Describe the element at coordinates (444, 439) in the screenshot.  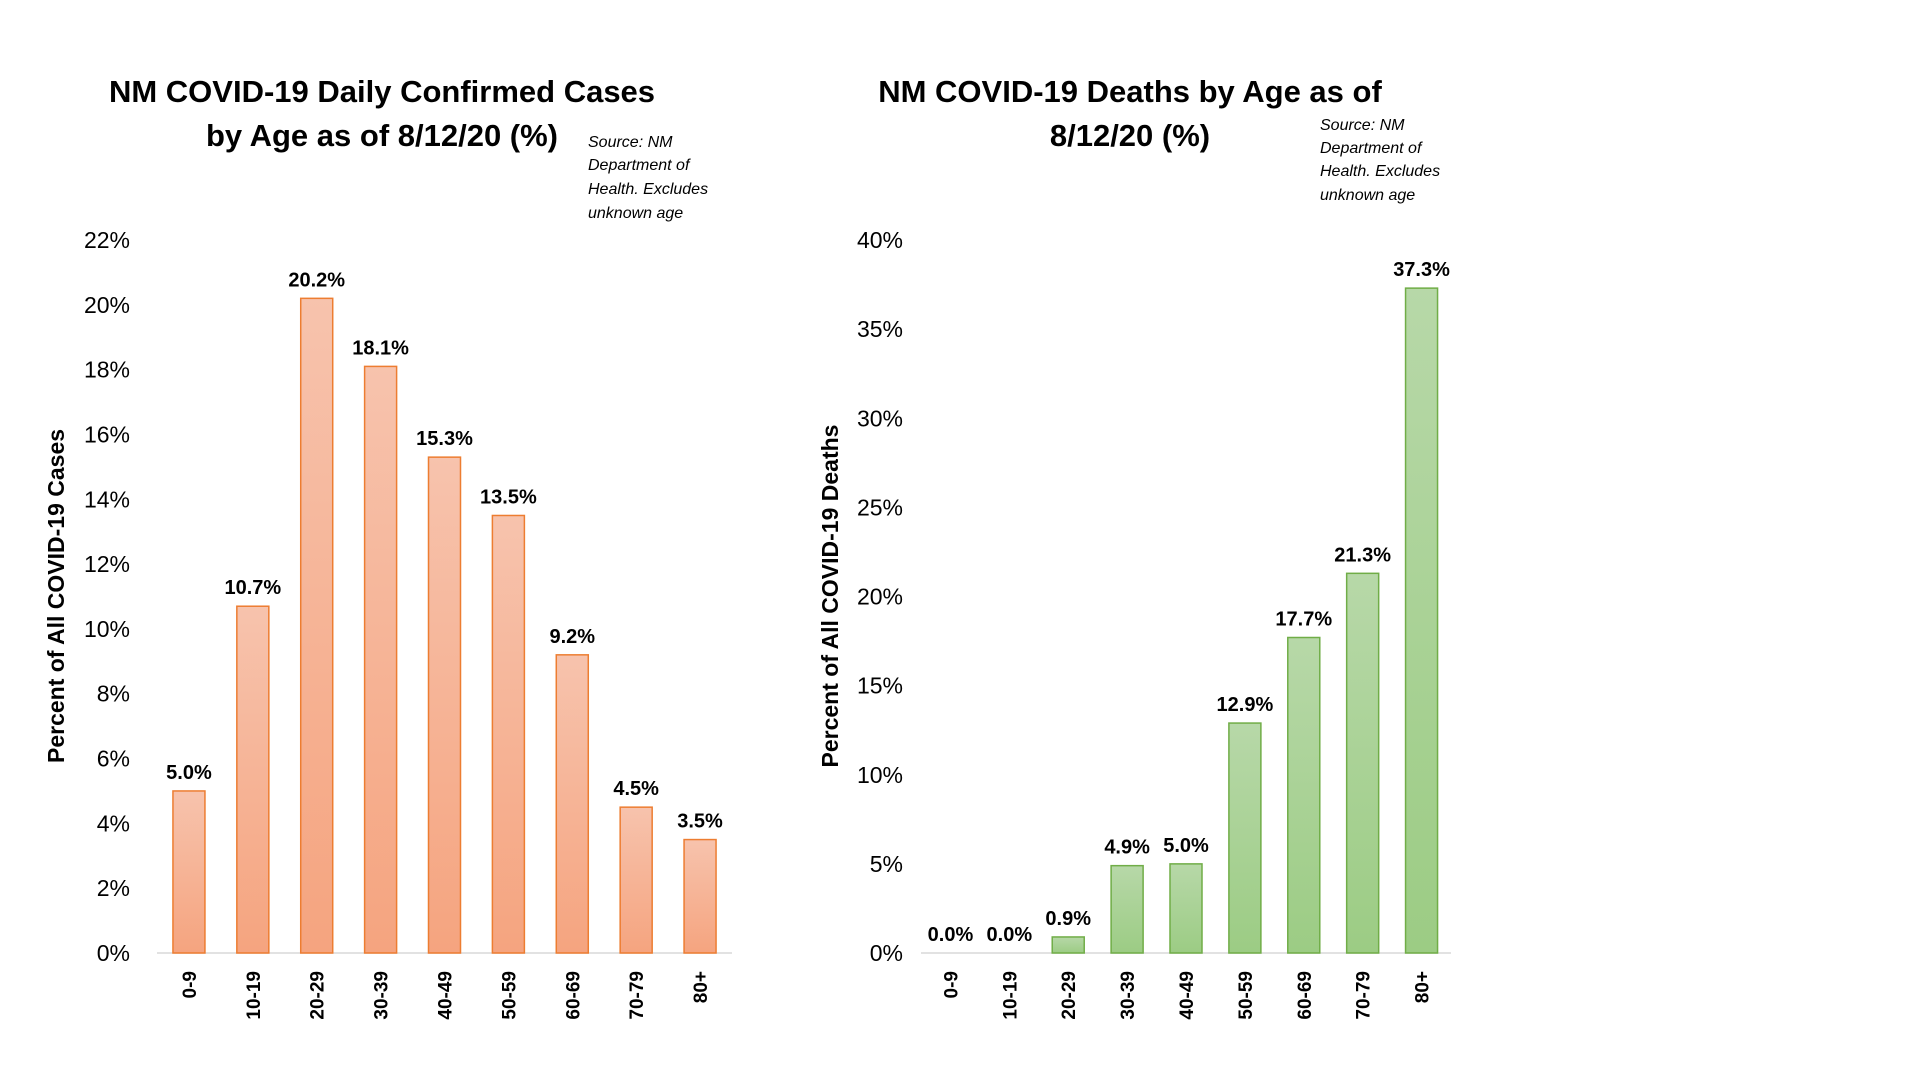
I see `cases-data-label: 15.3%` at that location.